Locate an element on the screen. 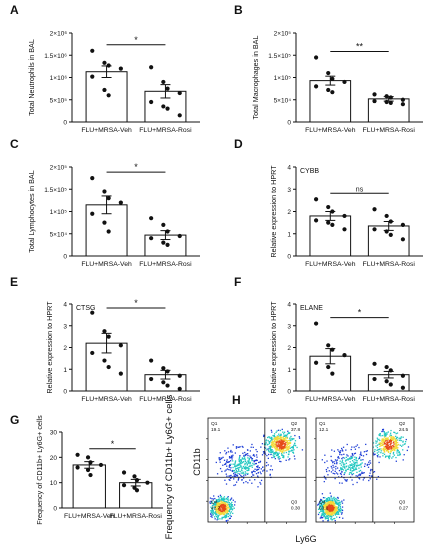 This screenshot has height=550, width=432. panel-letter: H is located at coordinates (236, 400).